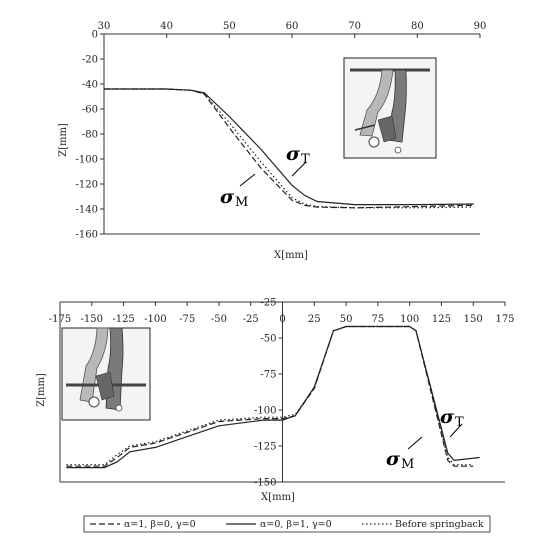  What do you see at coordinates (238, 191) in the screenshot?
I see `sigma-m-annotation-top: σ M` at bounding box center [238, 191].